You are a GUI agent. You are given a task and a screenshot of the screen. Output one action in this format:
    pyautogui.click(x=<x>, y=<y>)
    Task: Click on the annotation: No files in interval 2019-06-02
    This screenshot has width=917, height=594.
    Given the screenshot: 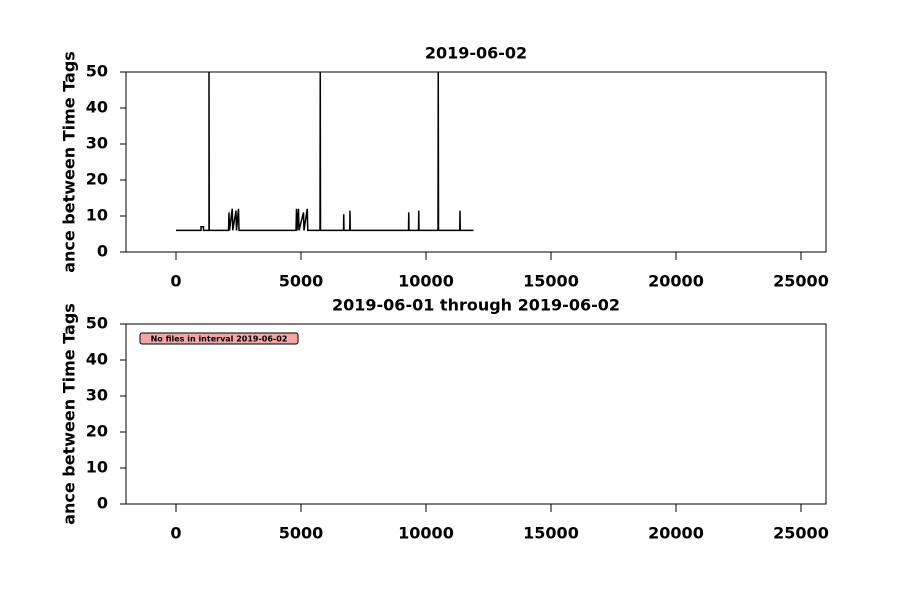 What is the action you would take?
    pyautogui.click(x=219, y=338)
    